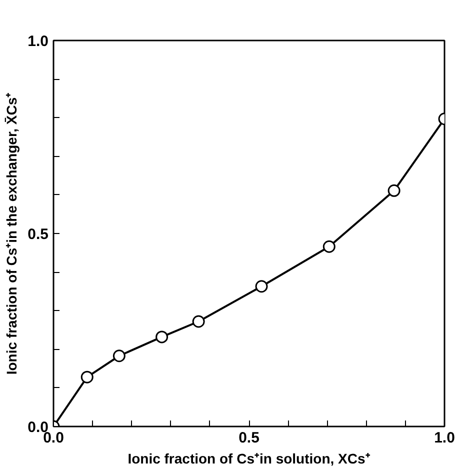 The image size is (466, 469). I want to click on x-tick-label: 1.0, so click(444, 438).